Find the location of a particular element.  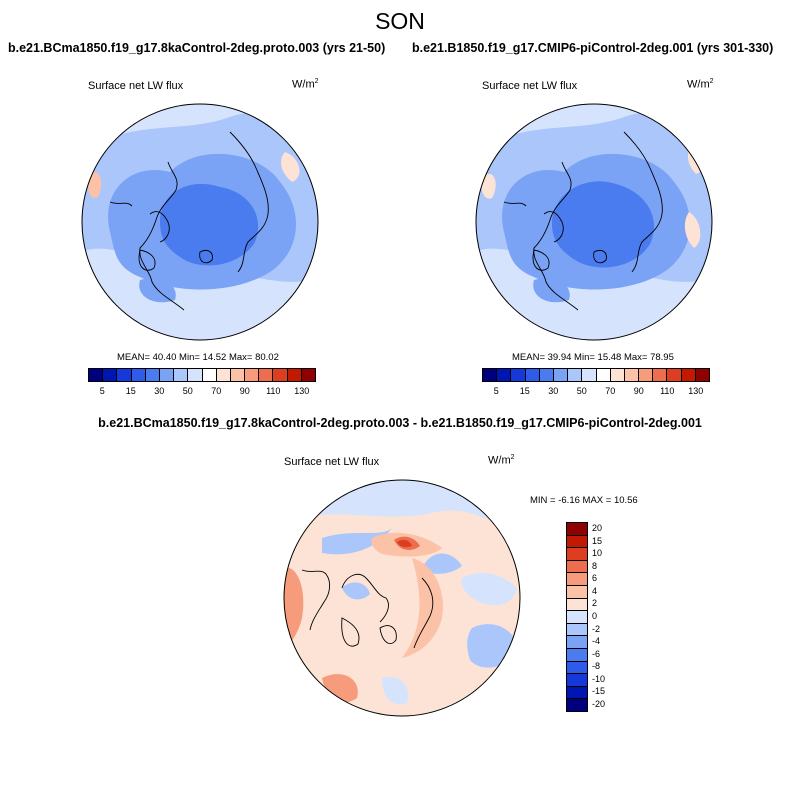

diff-colorbar-tick-label: -10 is located at coordinates (599, 678).